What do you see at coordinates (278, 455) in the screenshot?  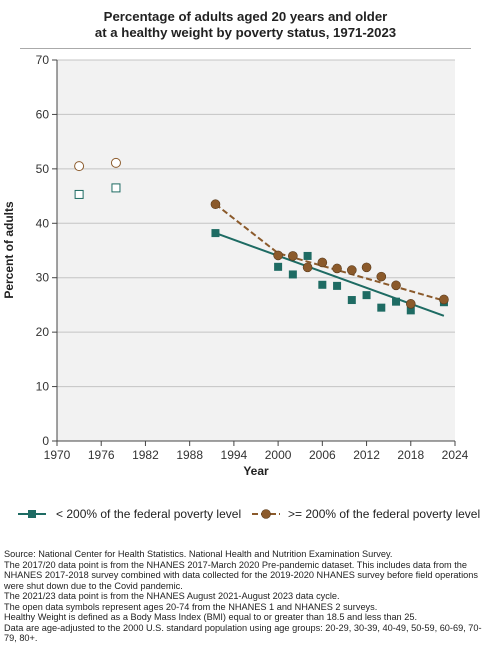 I see `x-tick-label: 2000` at bounding box center [278, 455].